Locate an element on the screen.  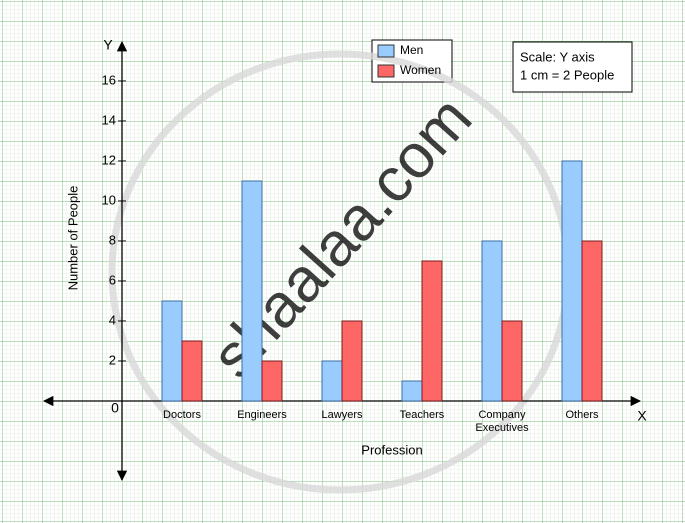
y-axis-title: Number of People is located at coordinates (72, 238).